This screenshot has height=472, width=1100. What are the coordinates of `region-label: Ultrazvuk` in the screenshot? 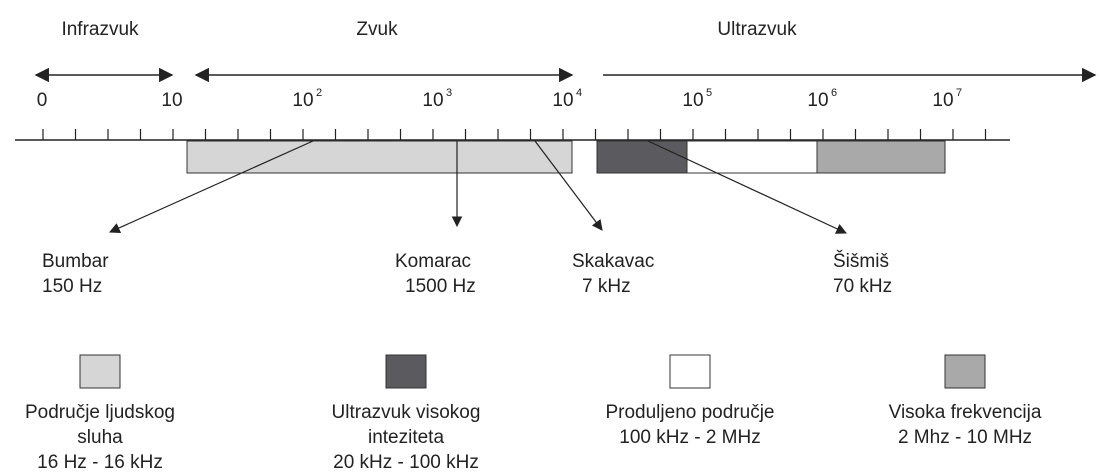 It's located at (757, 29).